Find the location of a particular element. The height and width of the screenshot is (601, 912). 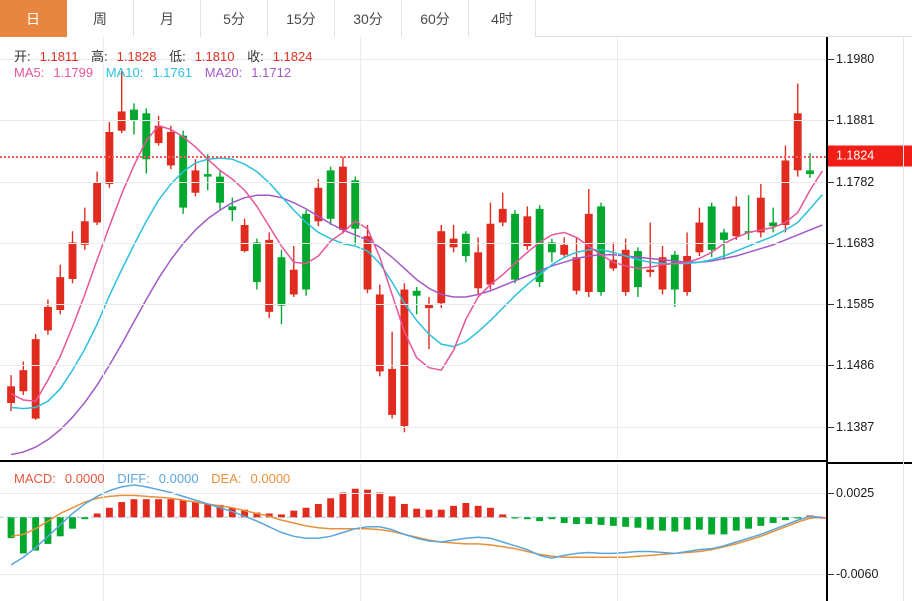

tab-60min: 60分 is located at coordinates (435, 18).